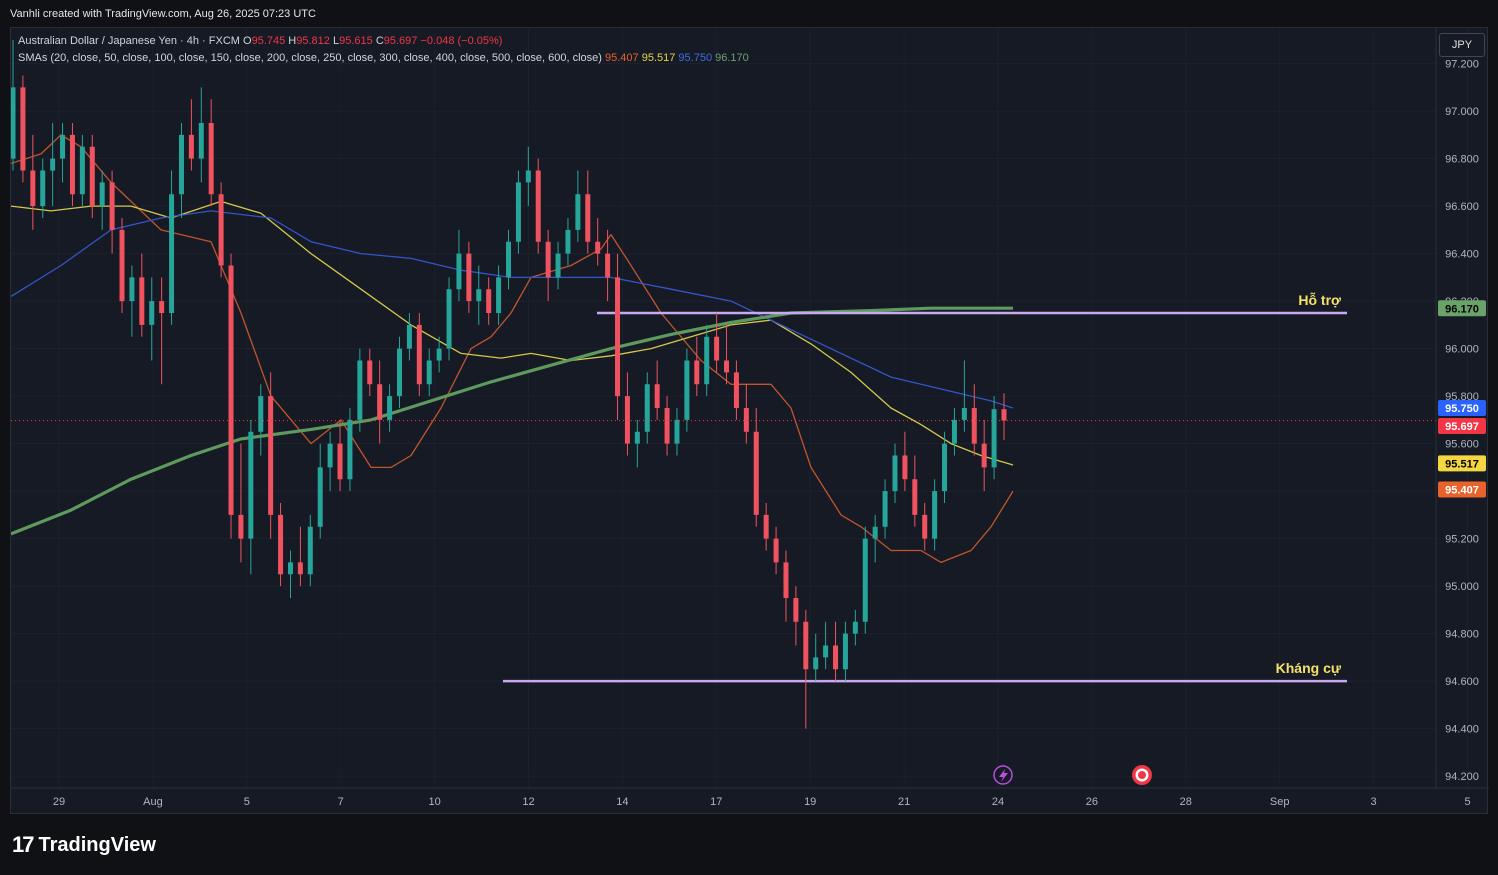 The width and height of the screenshot is (1498, 875). I want to click on lightning-event-icon, so click(1003, 775).